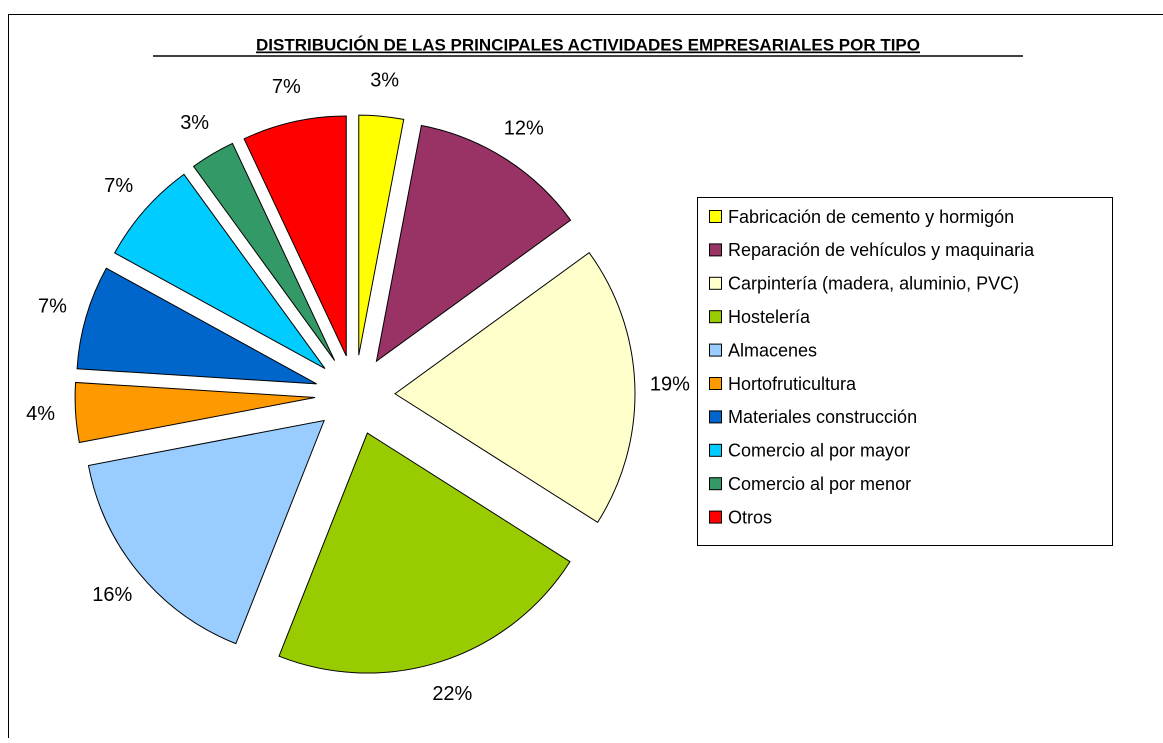 This screenshot has width=1163, height=743. I want to click on data-label: 12%, so click(524, 128).